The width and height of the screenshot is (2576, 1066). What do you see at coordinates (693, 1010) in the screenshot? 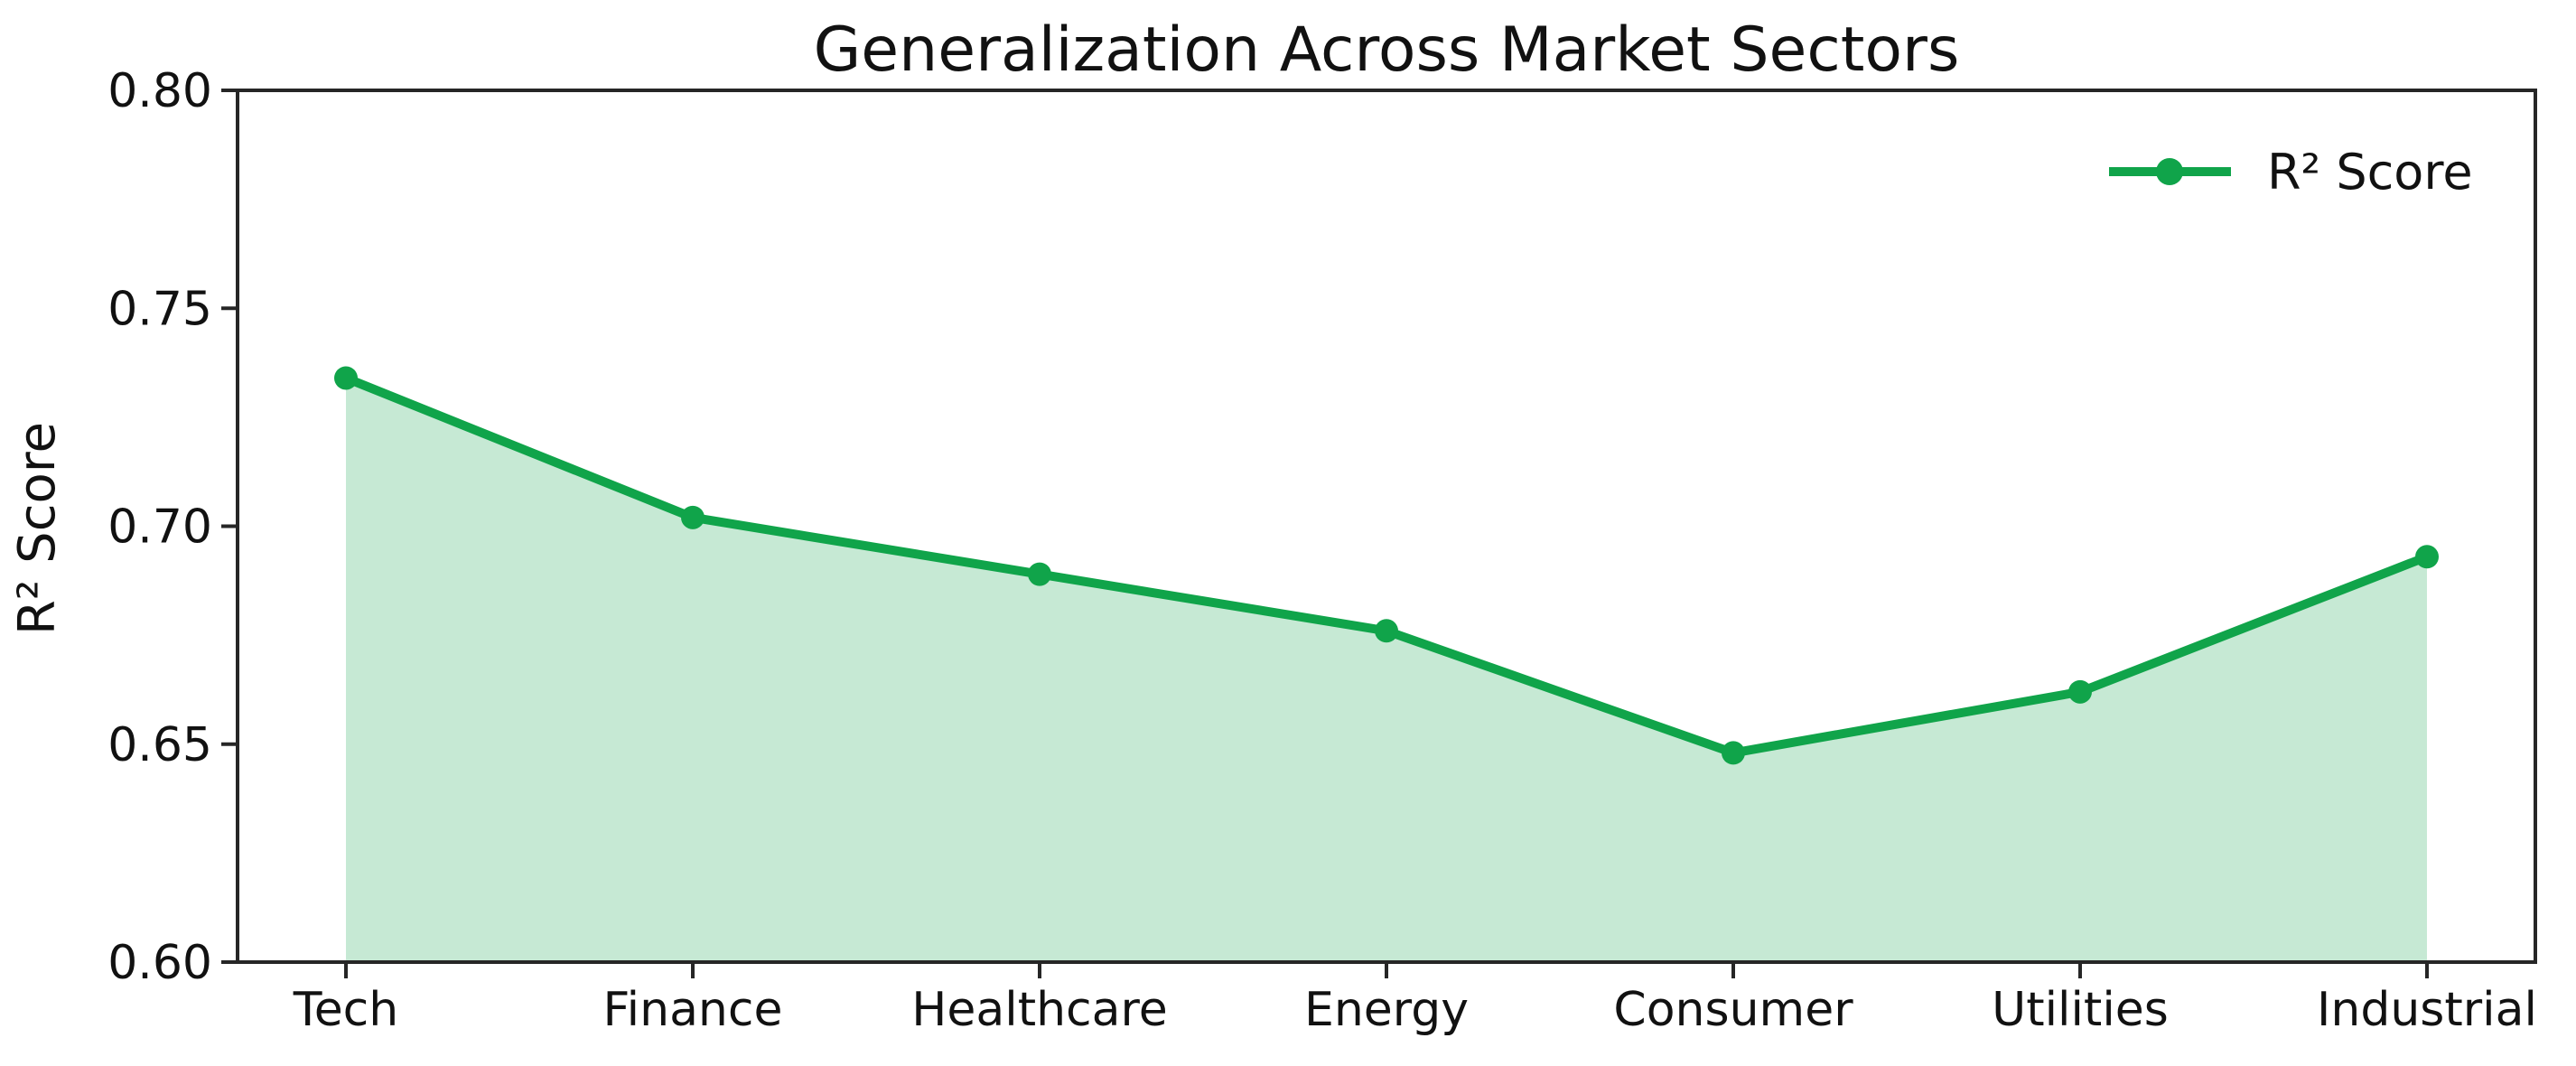
I see `x-tick-label: Finance` at bounding box center [693, 1010].